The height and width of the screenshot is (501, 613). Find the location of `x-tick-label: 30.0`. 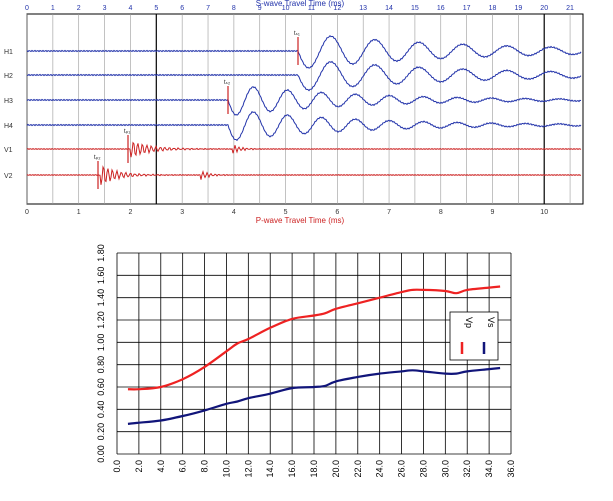

x-tick-label: 30.0 is located at coordinates (445, 469).